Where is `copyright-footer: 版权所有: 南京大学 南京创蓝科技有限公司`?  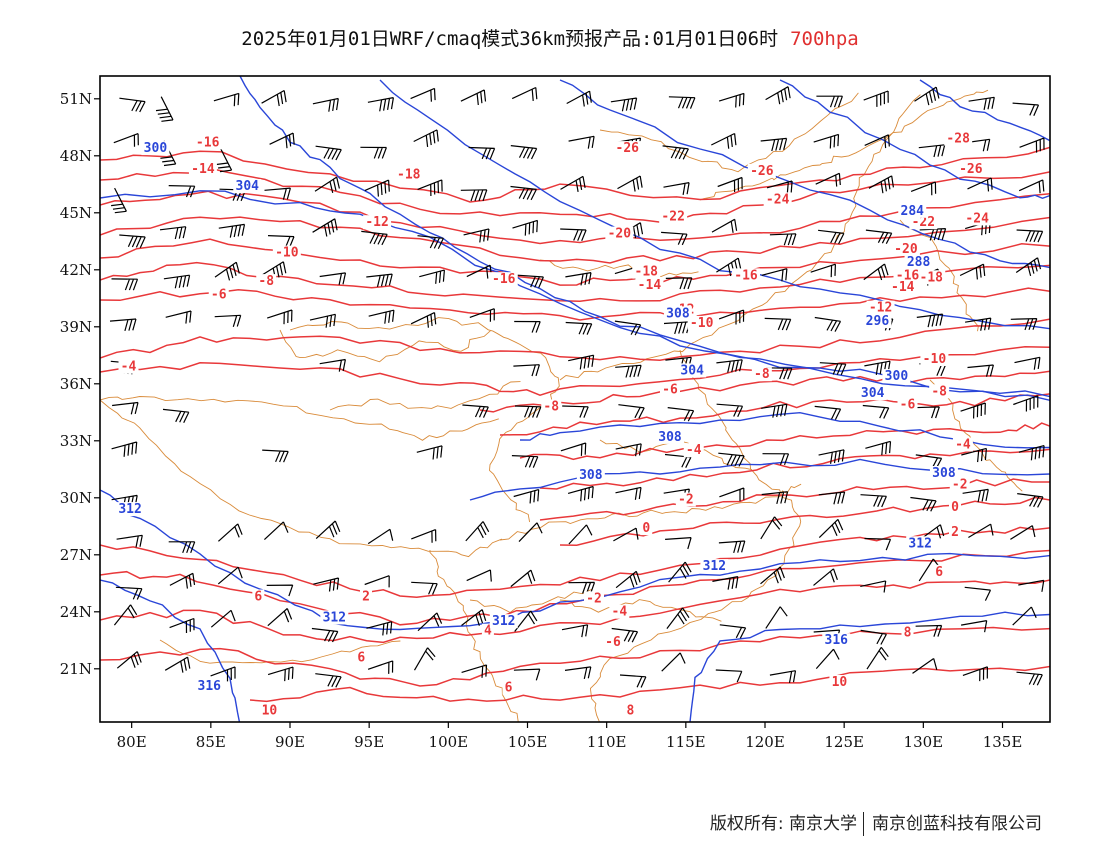
copyright-footer: 版权所有: 南京大学 南京创蓝科技有限公司 is located at coordinates (876, 822).